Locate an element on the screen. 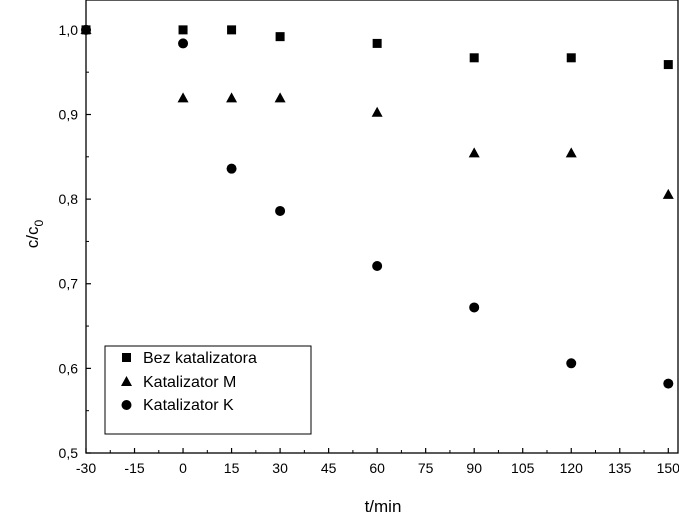 Image resolution: width=679 pixels, height=517 pixels. legend-item-katalizator-k: Katalizator K is located at coordinates (177, 405).